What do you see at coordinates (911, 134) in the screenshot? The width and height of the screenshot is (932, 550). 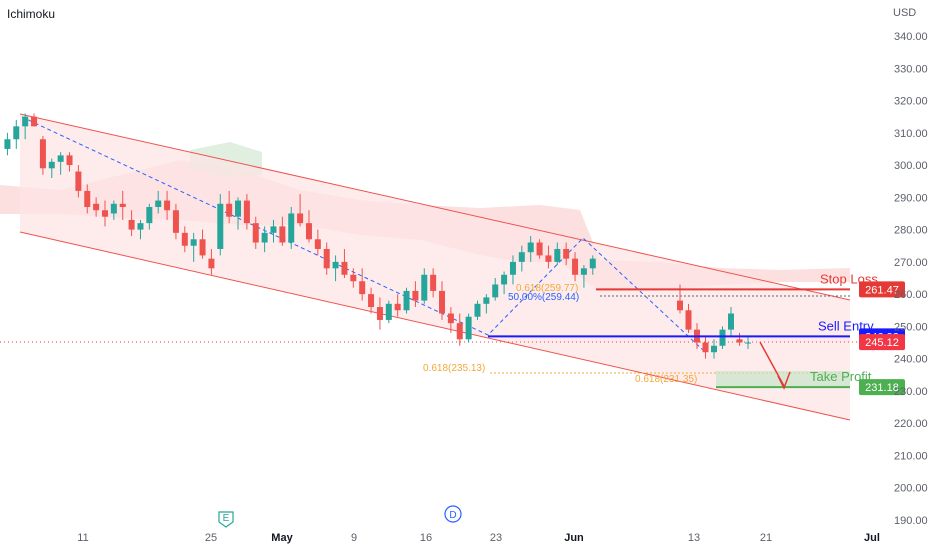 I see `y-tick-label: 310.00` at bounding box center [911, 134].